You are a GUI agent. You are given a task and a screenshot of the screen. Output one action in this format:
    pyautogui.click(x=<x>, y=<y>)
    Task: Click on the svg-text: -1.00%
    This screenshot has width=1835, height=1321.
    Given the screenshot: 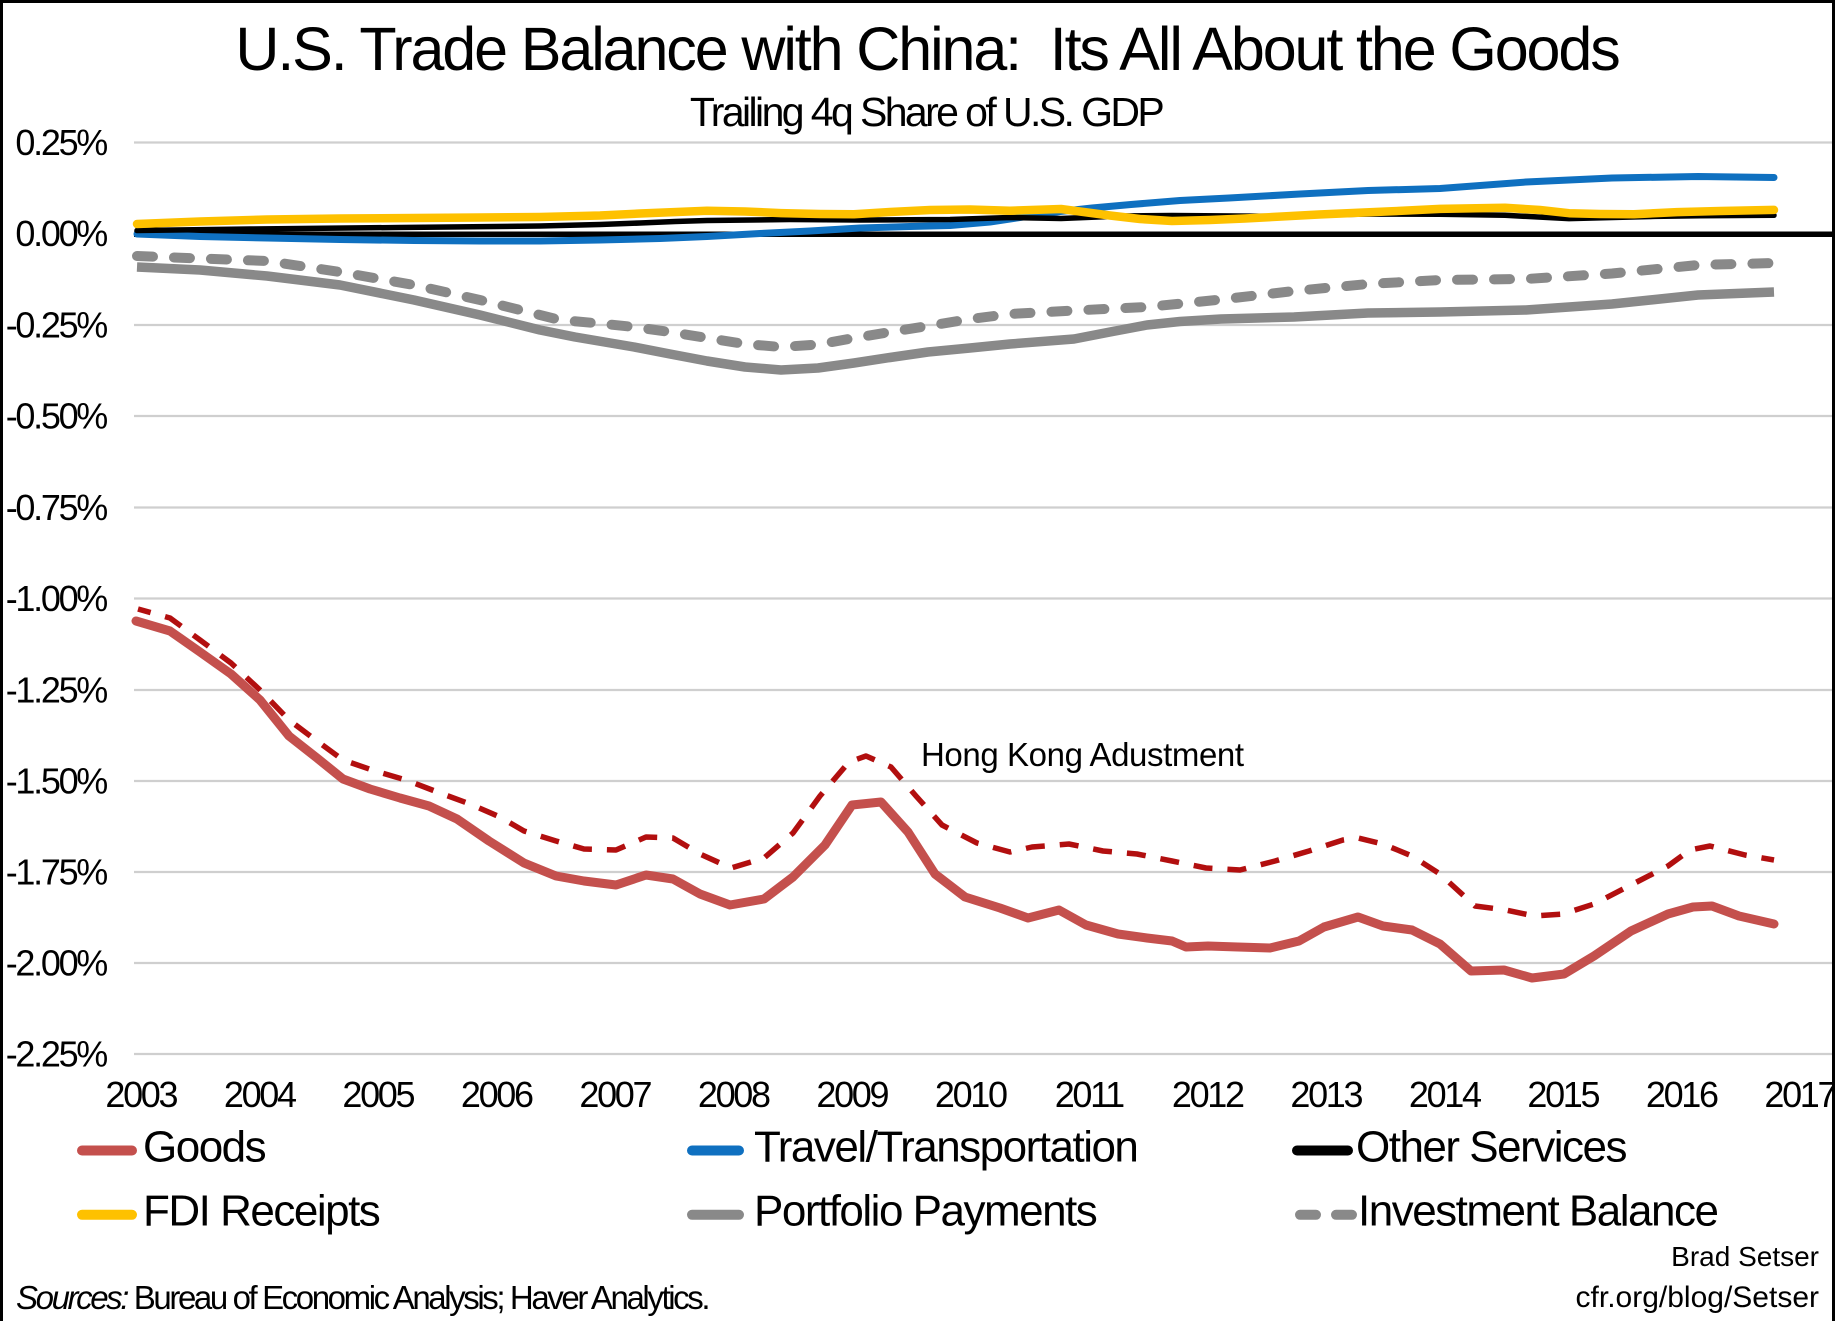 What is the action you would take?
    pyautogui.click(x=57, y=598)
    